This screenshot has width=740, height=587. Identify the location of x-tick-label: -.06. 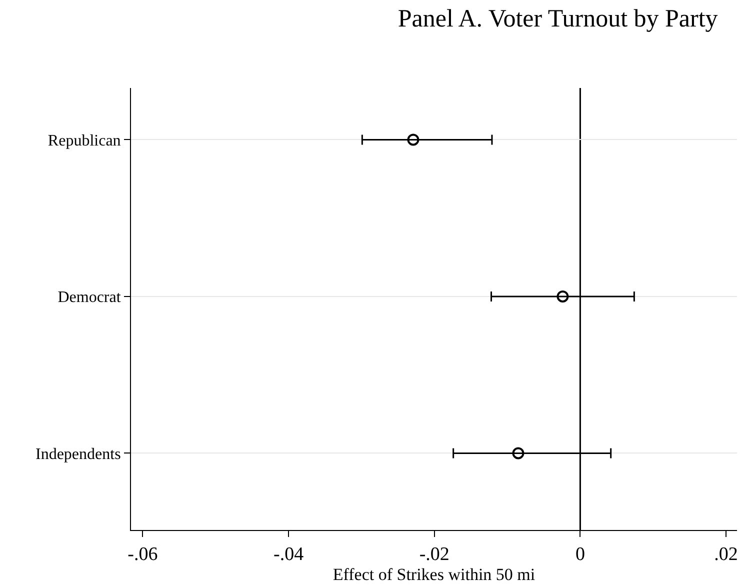
(143, 554).